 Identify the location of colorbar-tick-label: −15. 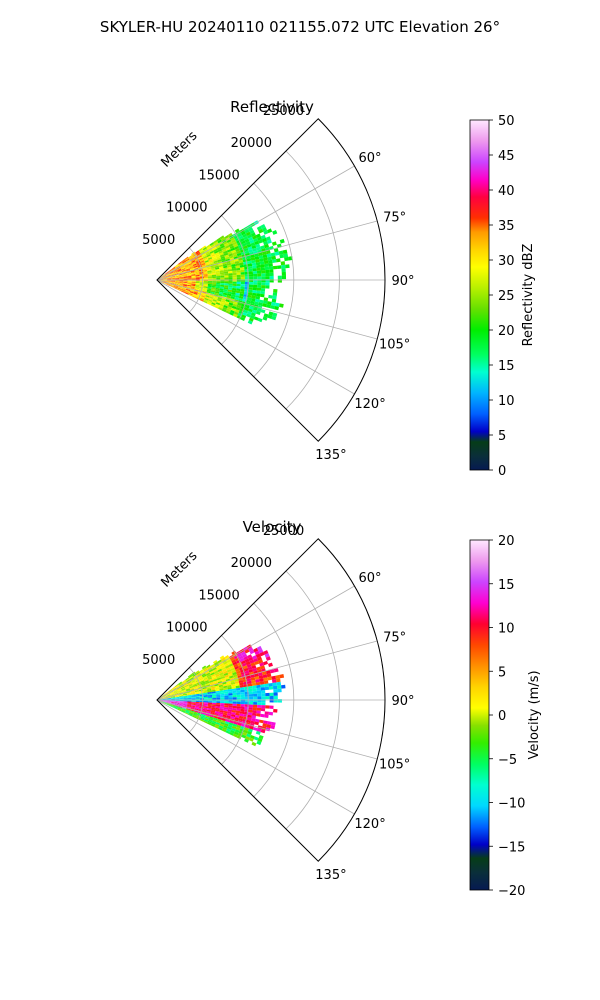
(511, 847).